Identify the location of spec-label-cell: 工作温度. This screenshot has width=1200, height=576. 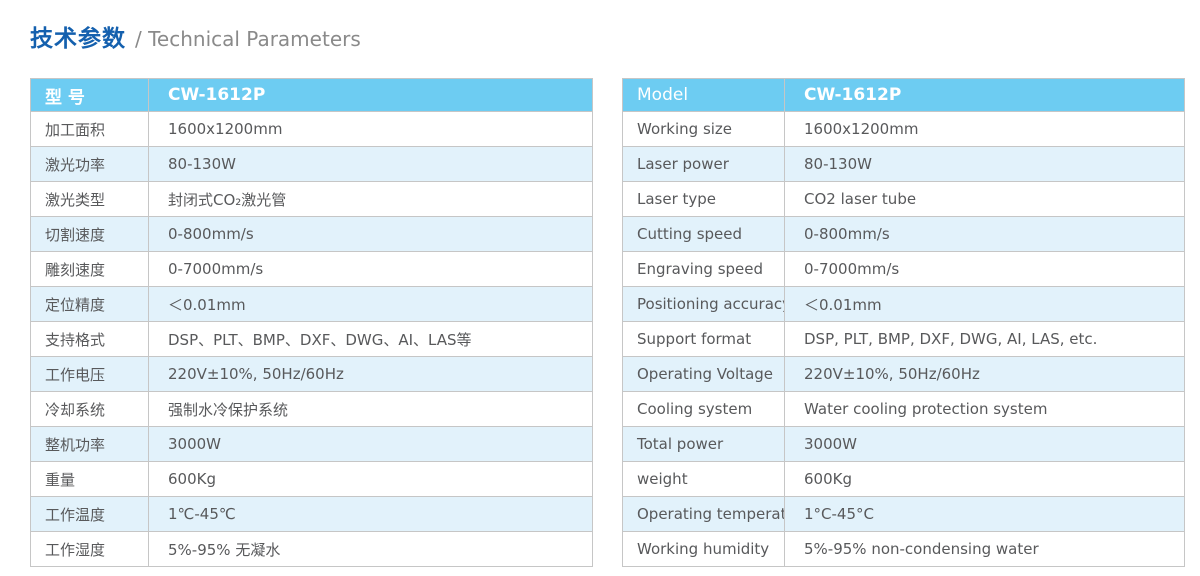
(89, 514).